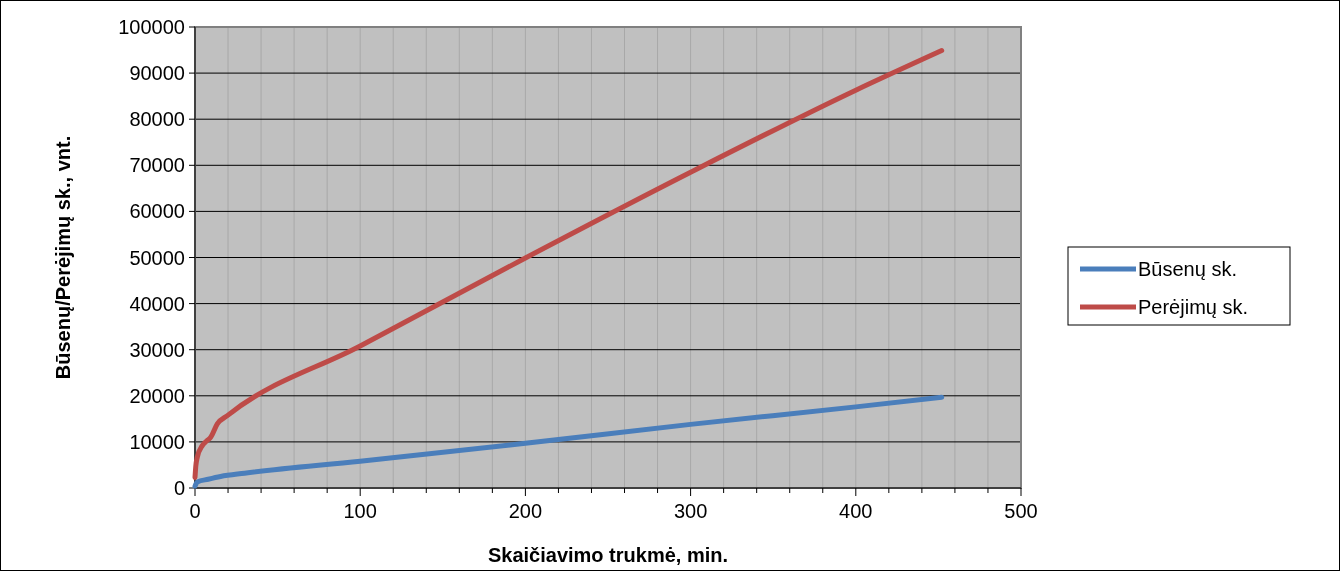 The image size is (1340, 571). What do you see at coordinates (157, 441) in the screenshot?
I see `y-tick-label: 10000` at bounding box center [157, 441].